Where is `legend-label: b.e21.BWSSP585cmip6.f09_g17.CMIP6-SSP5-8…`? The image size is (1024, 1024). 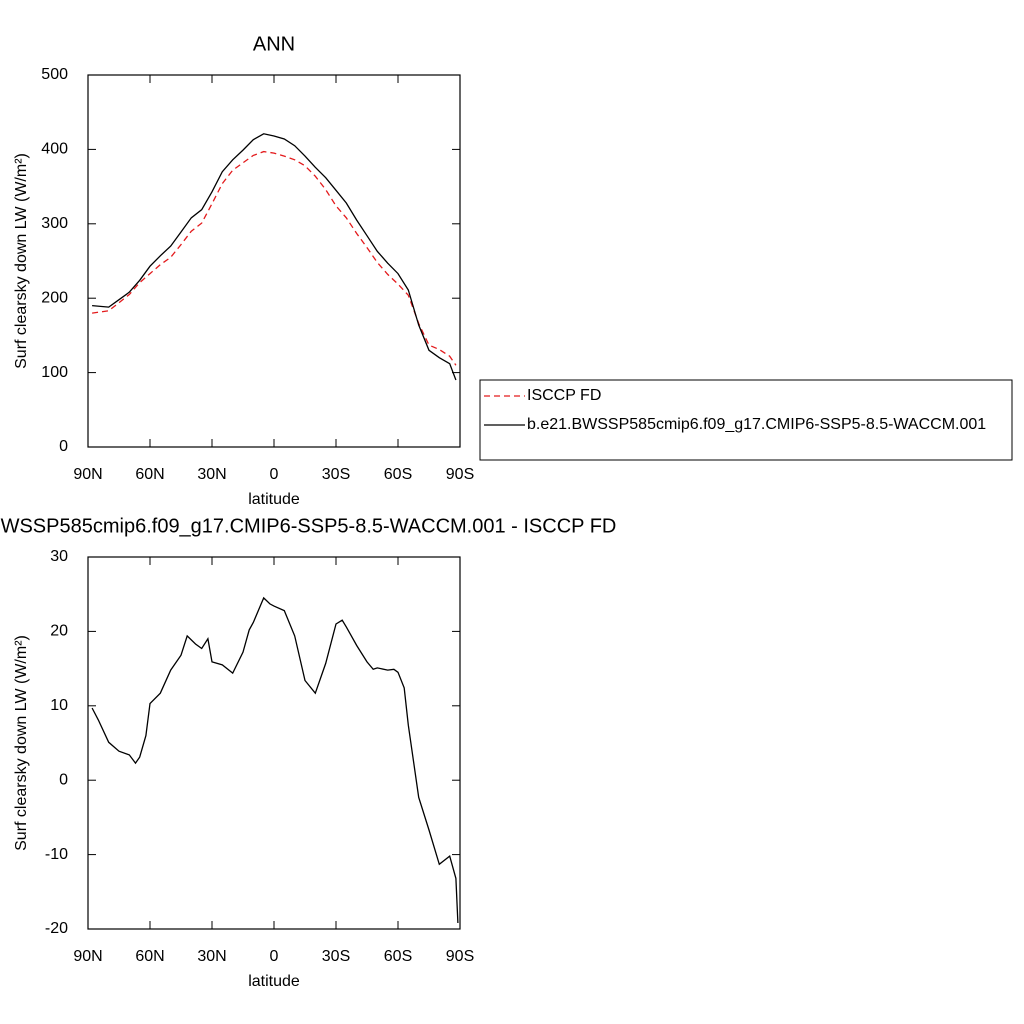
legend-label: b.e21.BWSSP585cmip6.f09_g17.CMIP6-SSP5-8… is located at coordinates (756, 424).